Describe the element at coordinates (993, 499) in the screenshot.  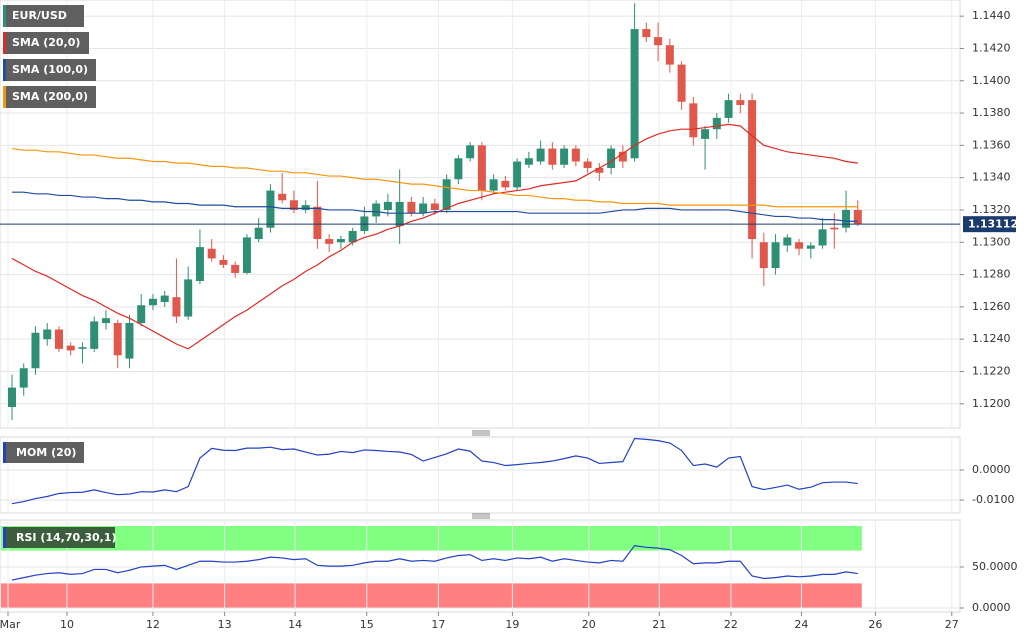
I see `y-tick-label: -0.0100` at that location.